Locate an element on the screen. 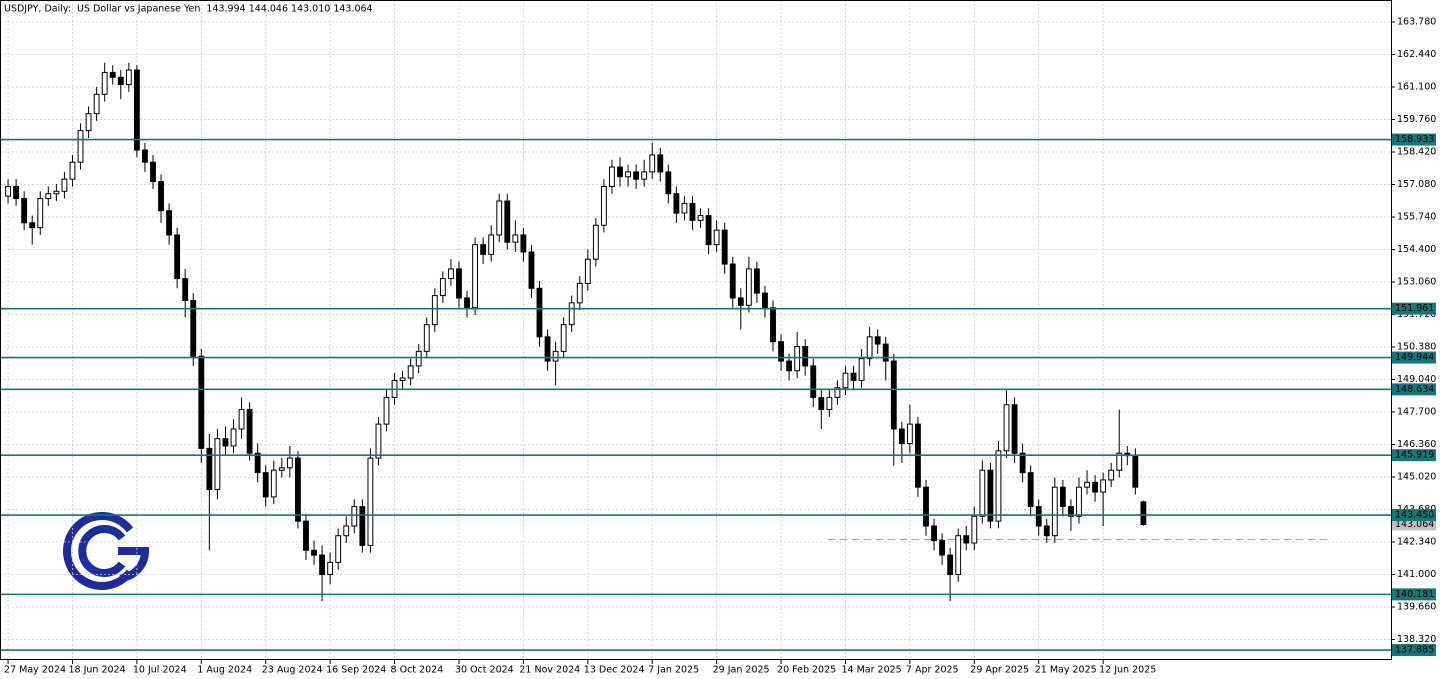 The image size is (1440, 679). x-tick-label: 27 May 2024 is located at coordinates (35, 670).